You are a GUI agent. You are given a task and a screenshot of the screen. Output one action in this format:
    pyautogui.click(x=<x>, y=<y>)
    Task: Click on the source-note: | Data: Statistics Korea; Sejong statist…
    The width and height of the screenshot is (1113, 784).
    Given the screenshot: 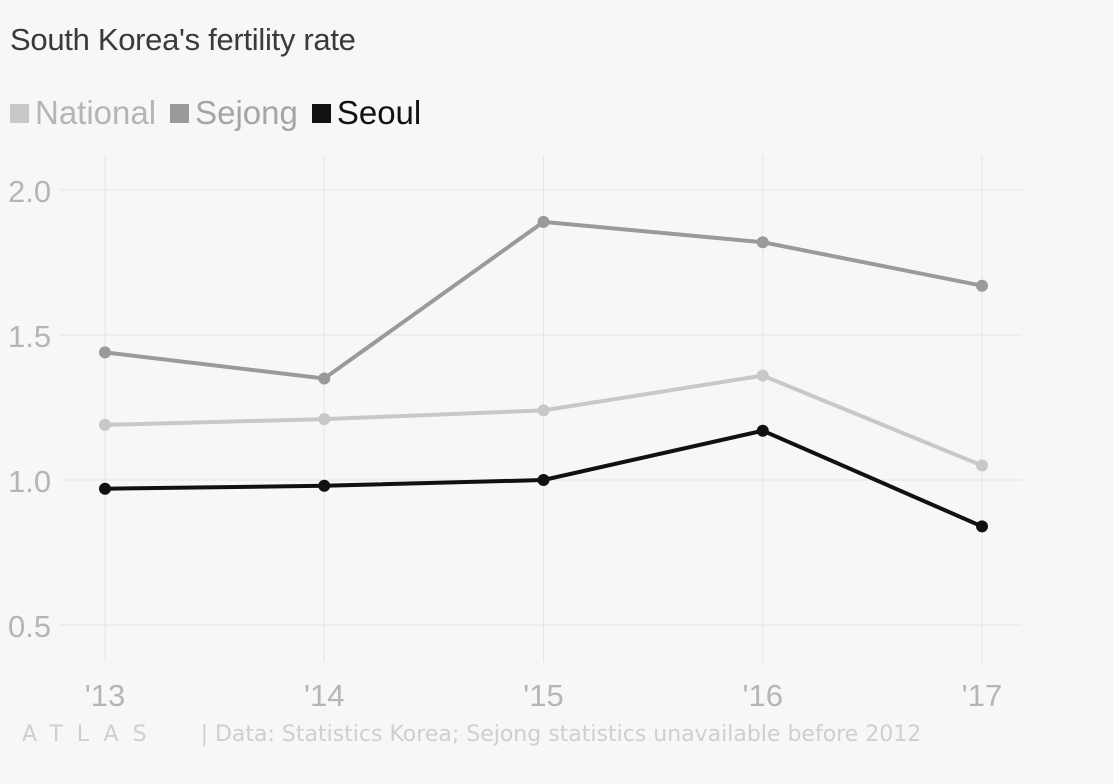 What is the action you would take?
    pyautogui.click(x=561, y=734)
    